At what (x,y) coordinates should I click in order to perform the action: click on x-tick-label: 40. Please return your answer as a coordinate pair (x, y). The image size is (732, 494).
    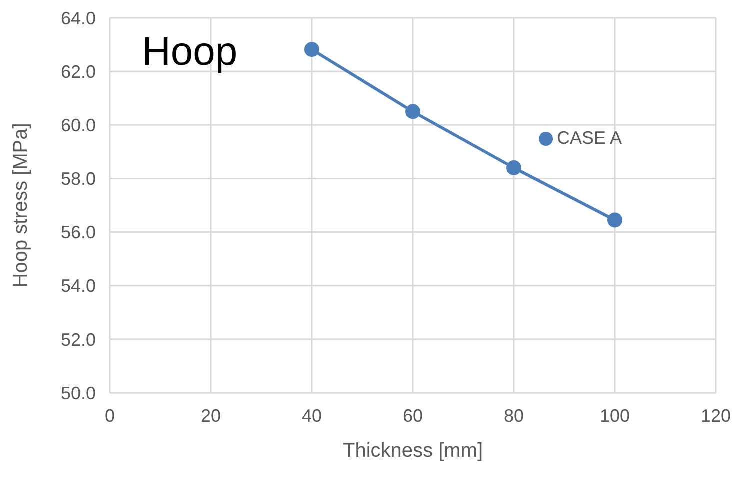
    Looking at the image, I should click on (312, 416).